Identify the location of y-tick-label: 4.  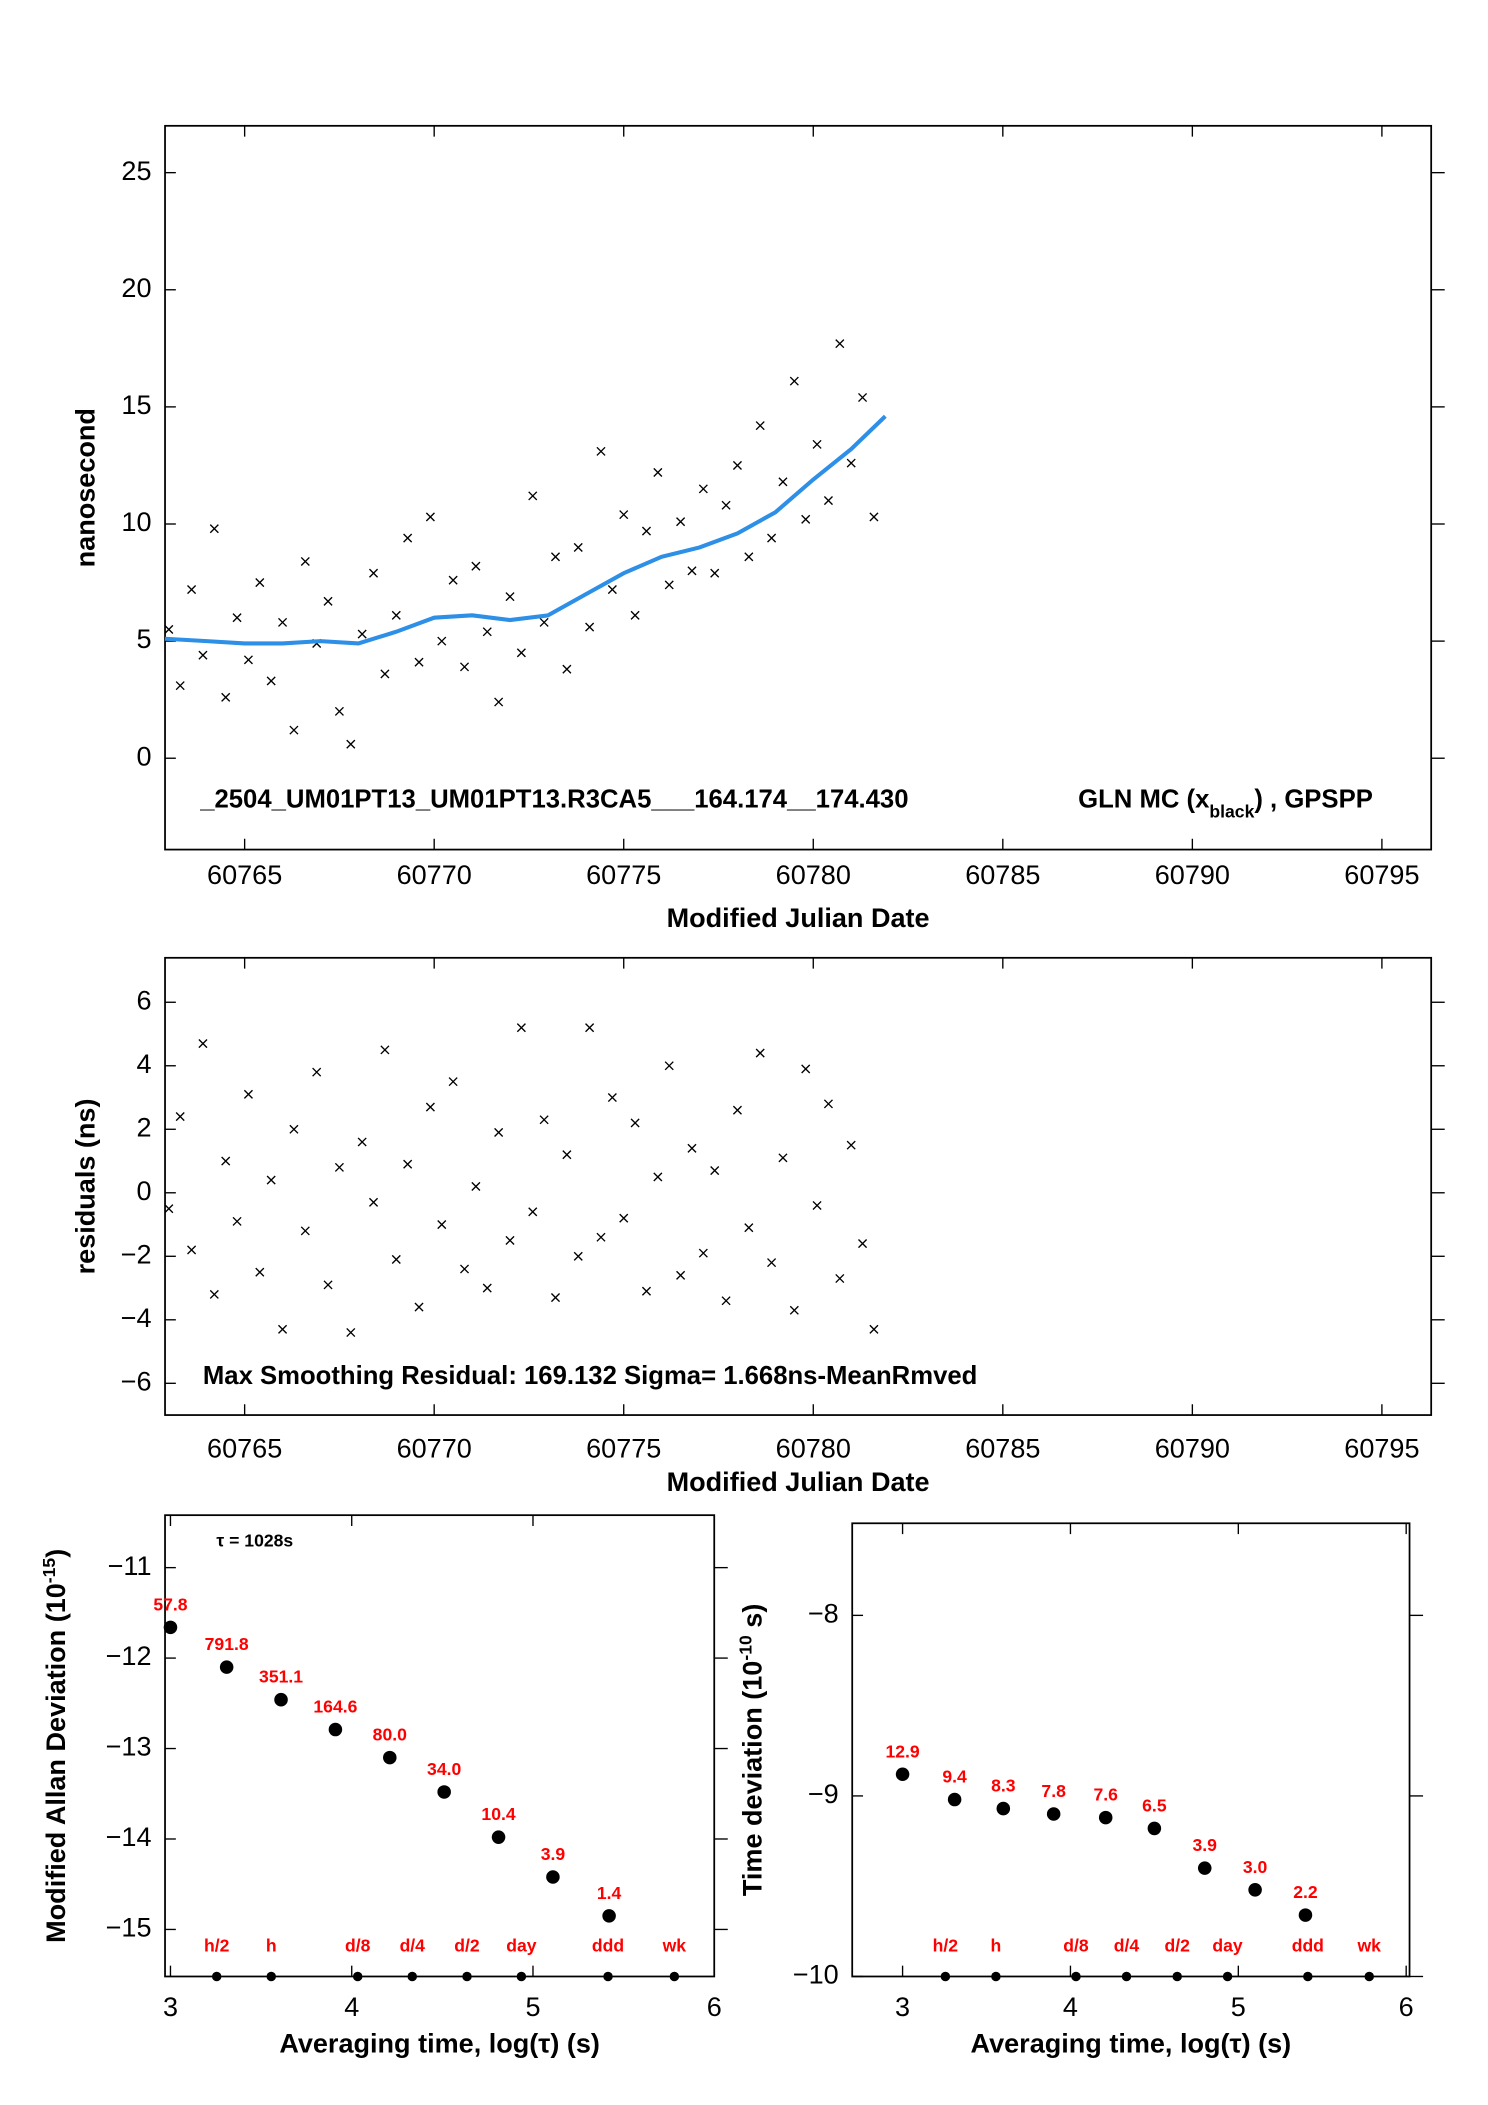
(143, 1064).